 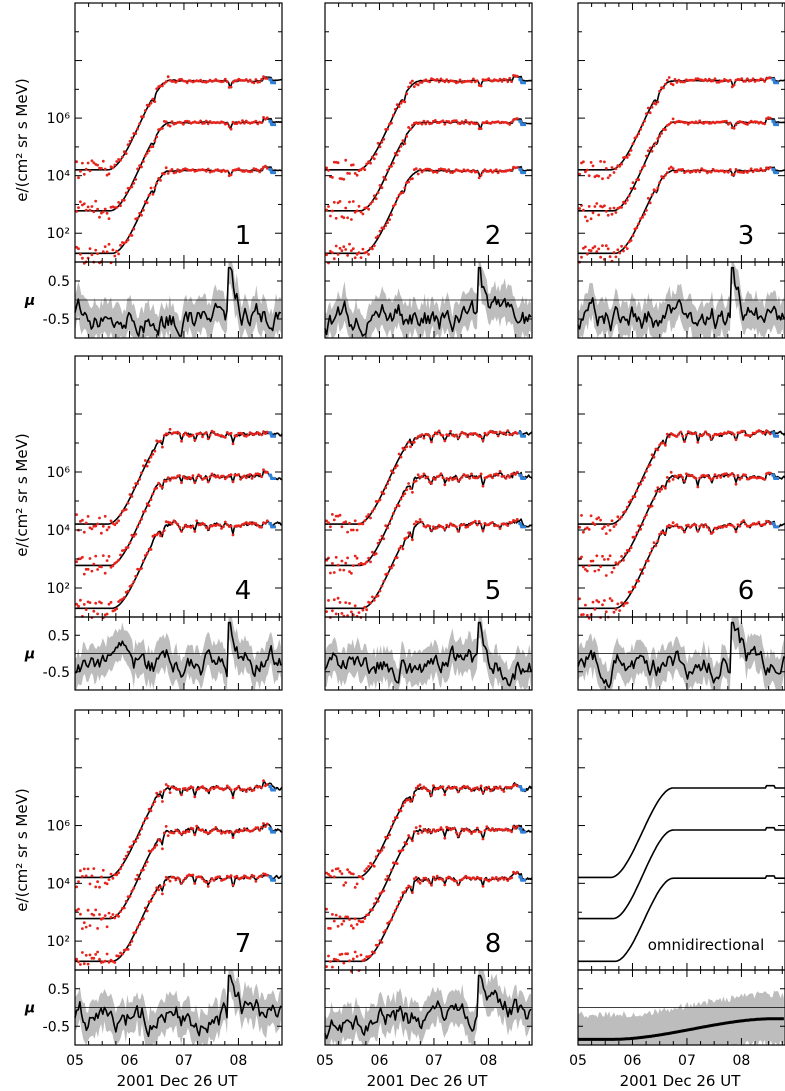 I want to click on panel-label: omnidirectional, so click(x=706, y=945).